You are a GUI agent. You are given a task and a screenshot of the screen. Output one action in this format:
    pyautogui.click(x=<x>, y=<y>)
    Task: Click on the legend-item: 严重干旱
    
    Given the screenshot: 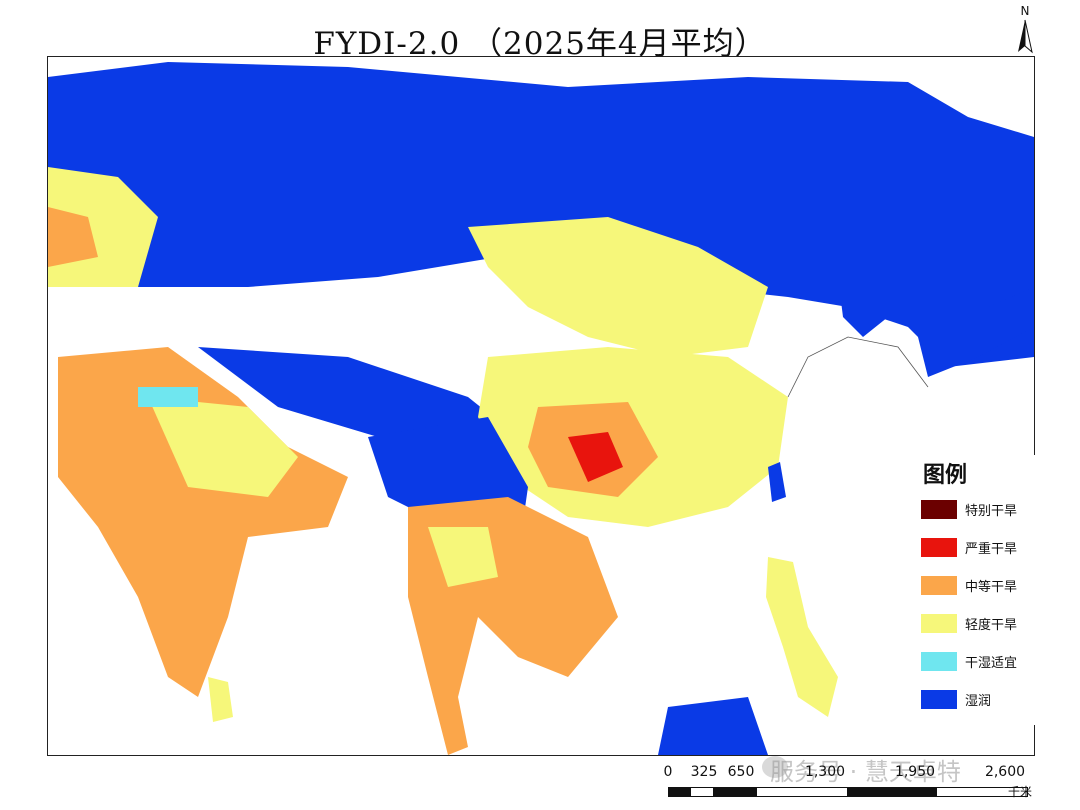 What is the action you would take?
    pyautogui.click(x=978, y=548)
    